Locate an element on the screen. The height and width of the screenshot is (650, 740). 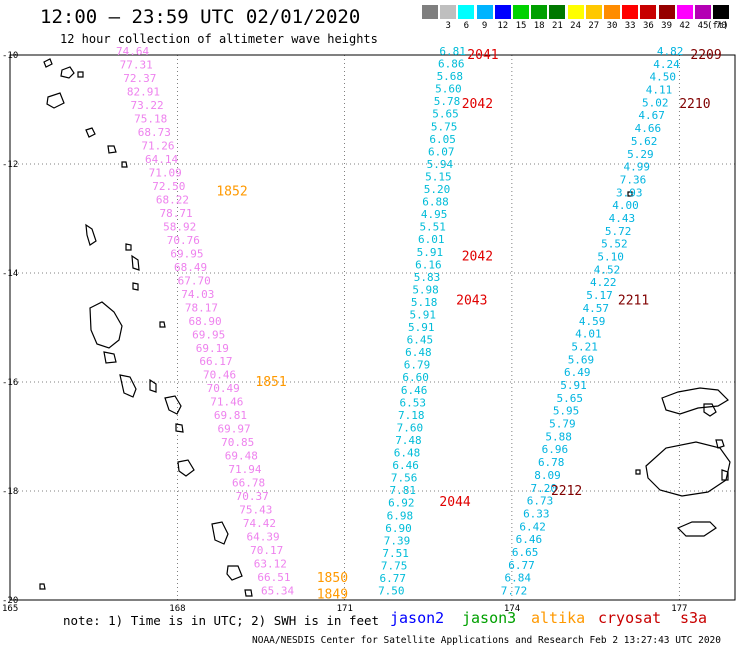
island-ambrym is located at coordinates (110, 357).